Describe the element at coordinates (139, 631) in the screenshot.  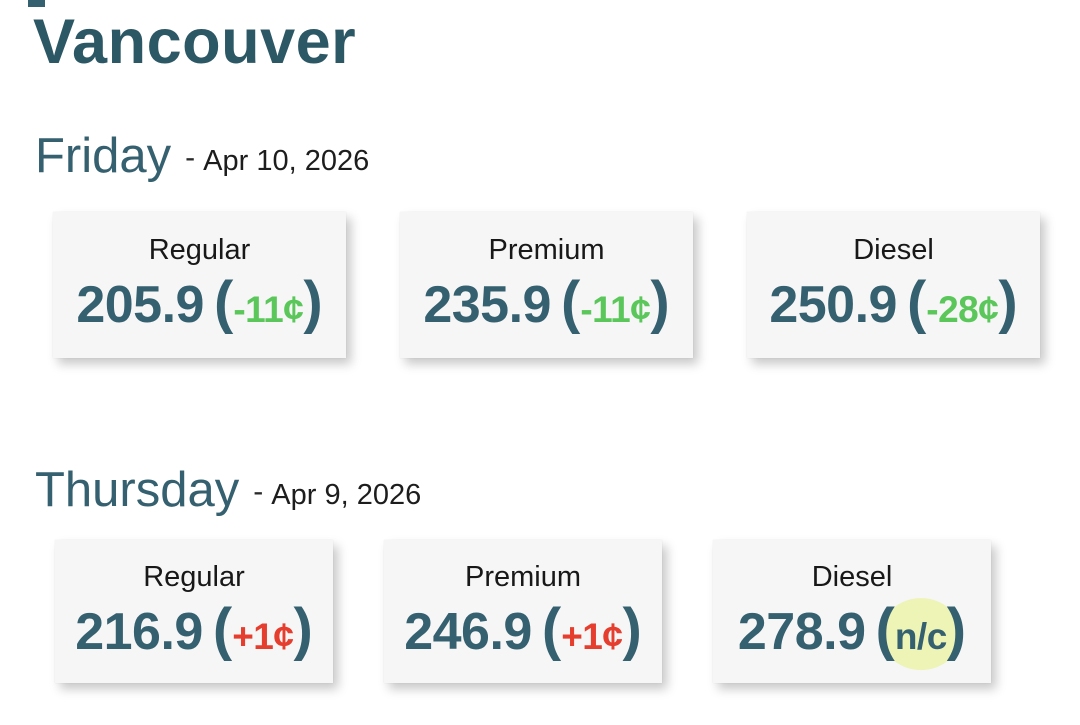
I see `price-value: 216.9` at that location.